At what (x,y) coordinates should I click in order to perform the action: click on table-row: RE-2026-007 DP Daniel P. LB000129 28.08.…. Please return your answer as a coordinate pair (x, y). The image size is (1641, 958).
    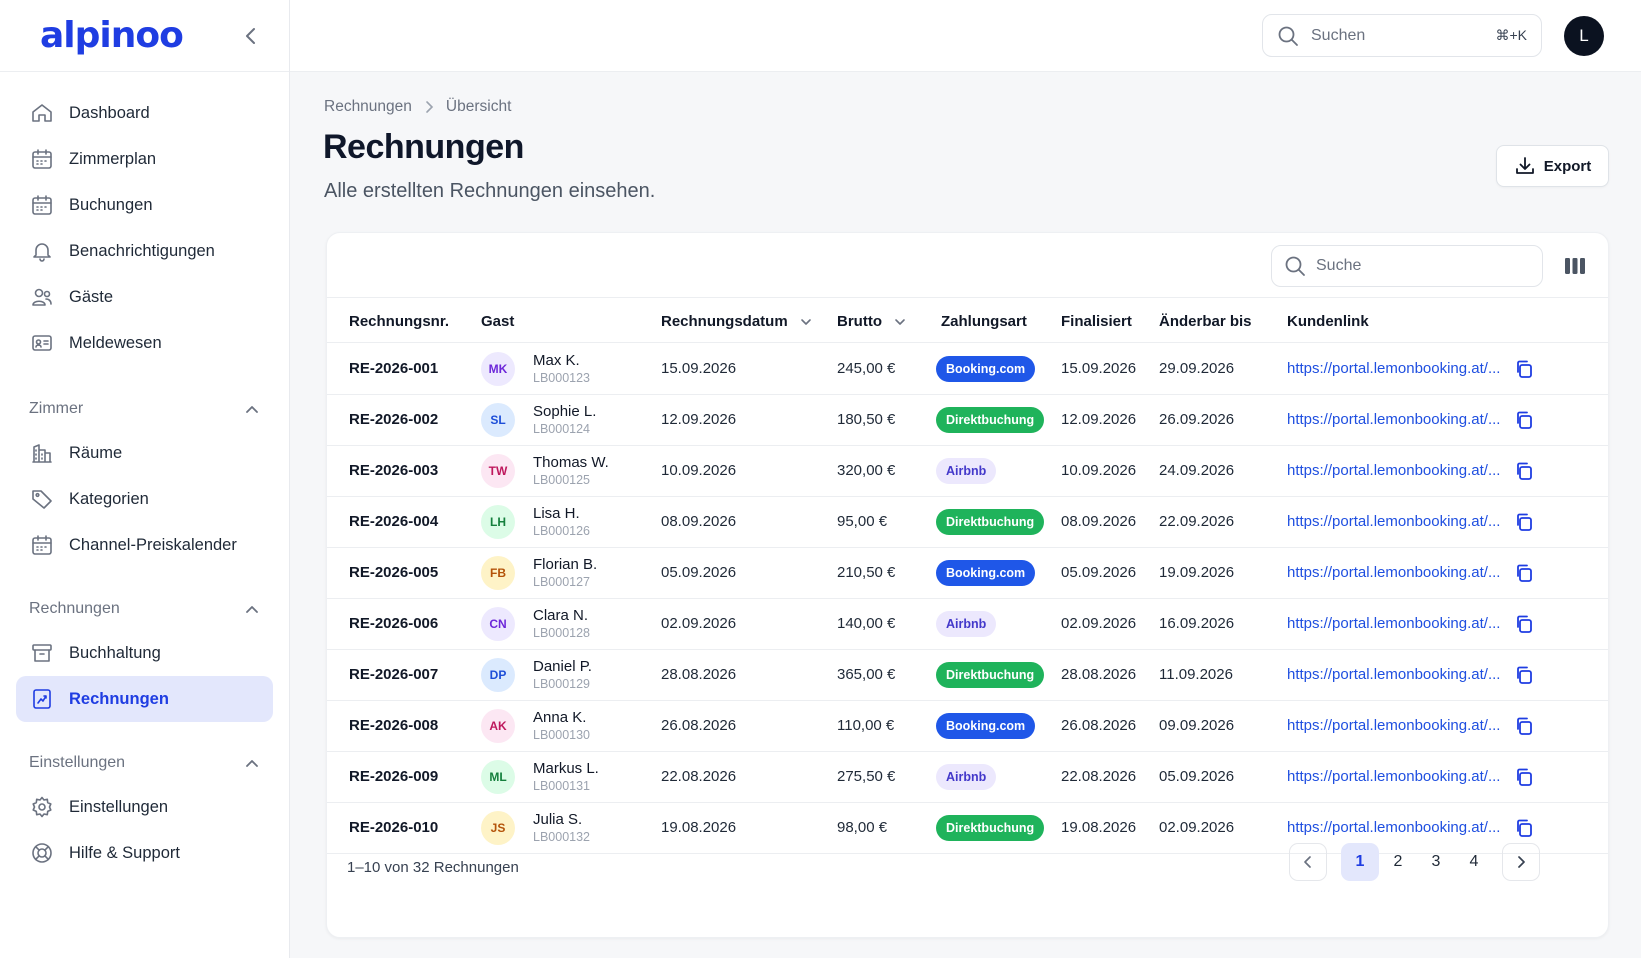
    Looking at the image, I should click on (967, 675).